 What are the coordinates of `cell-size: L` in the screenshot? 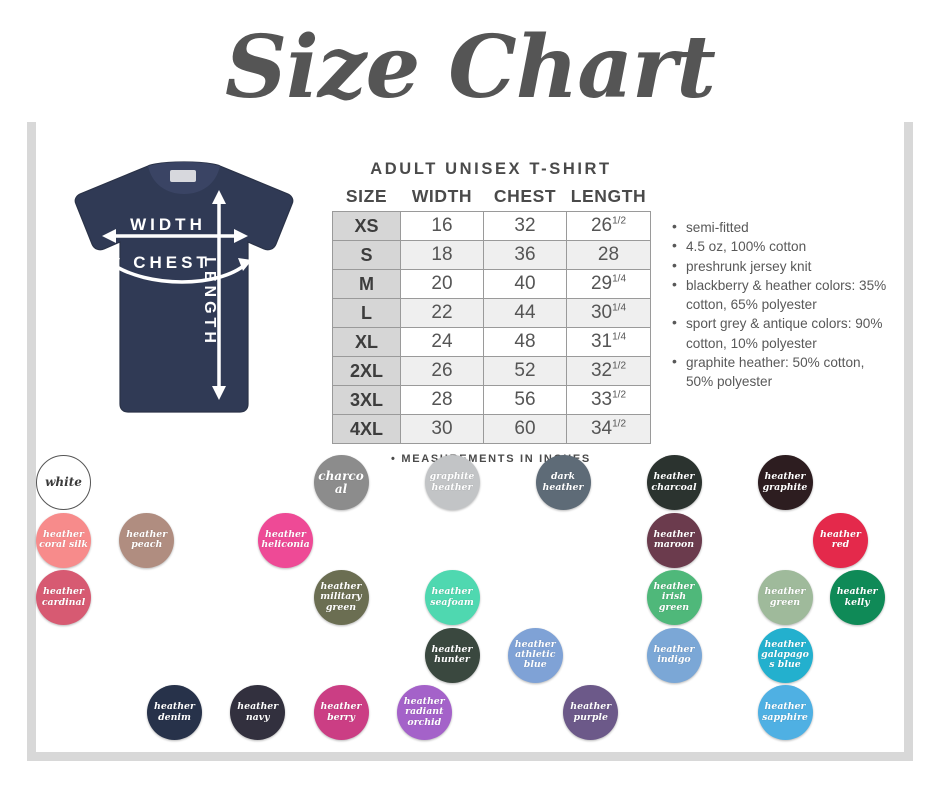 It's located at (366, 313).